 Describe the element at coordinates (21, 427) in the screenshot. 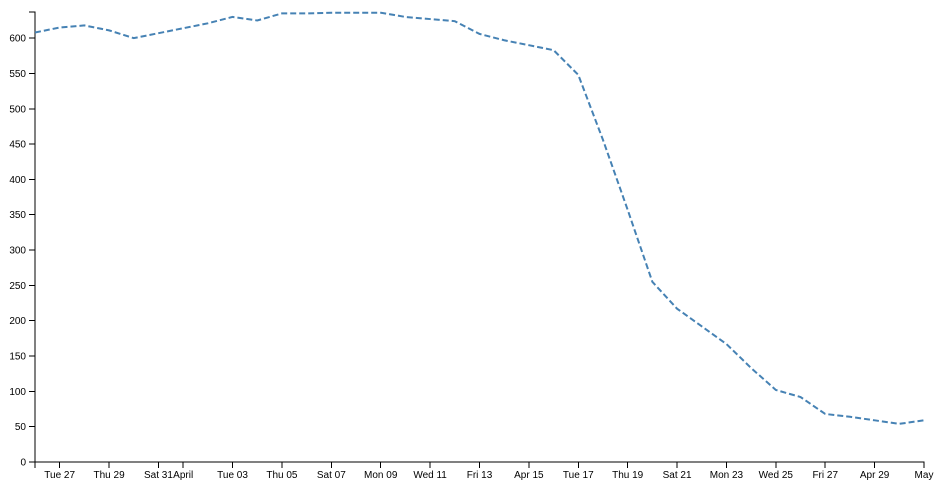

I see `y-tick-label: 50` at that location.